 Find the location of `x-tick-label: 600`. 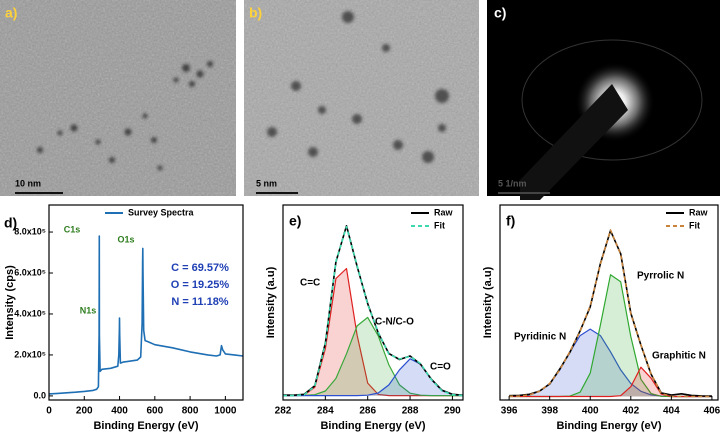

x-tick-label: 600 is located at coordinates (154, 411).